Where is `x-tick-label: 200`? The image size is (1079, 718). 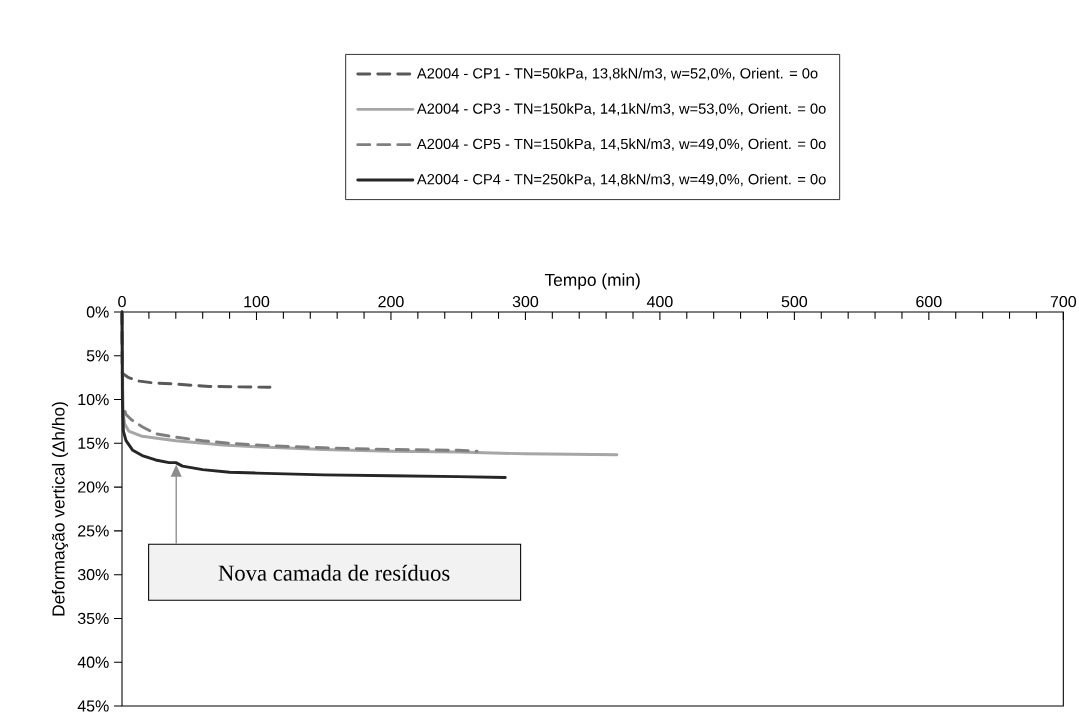 x-tick-label: 200 is located at coordinates (391, 301).